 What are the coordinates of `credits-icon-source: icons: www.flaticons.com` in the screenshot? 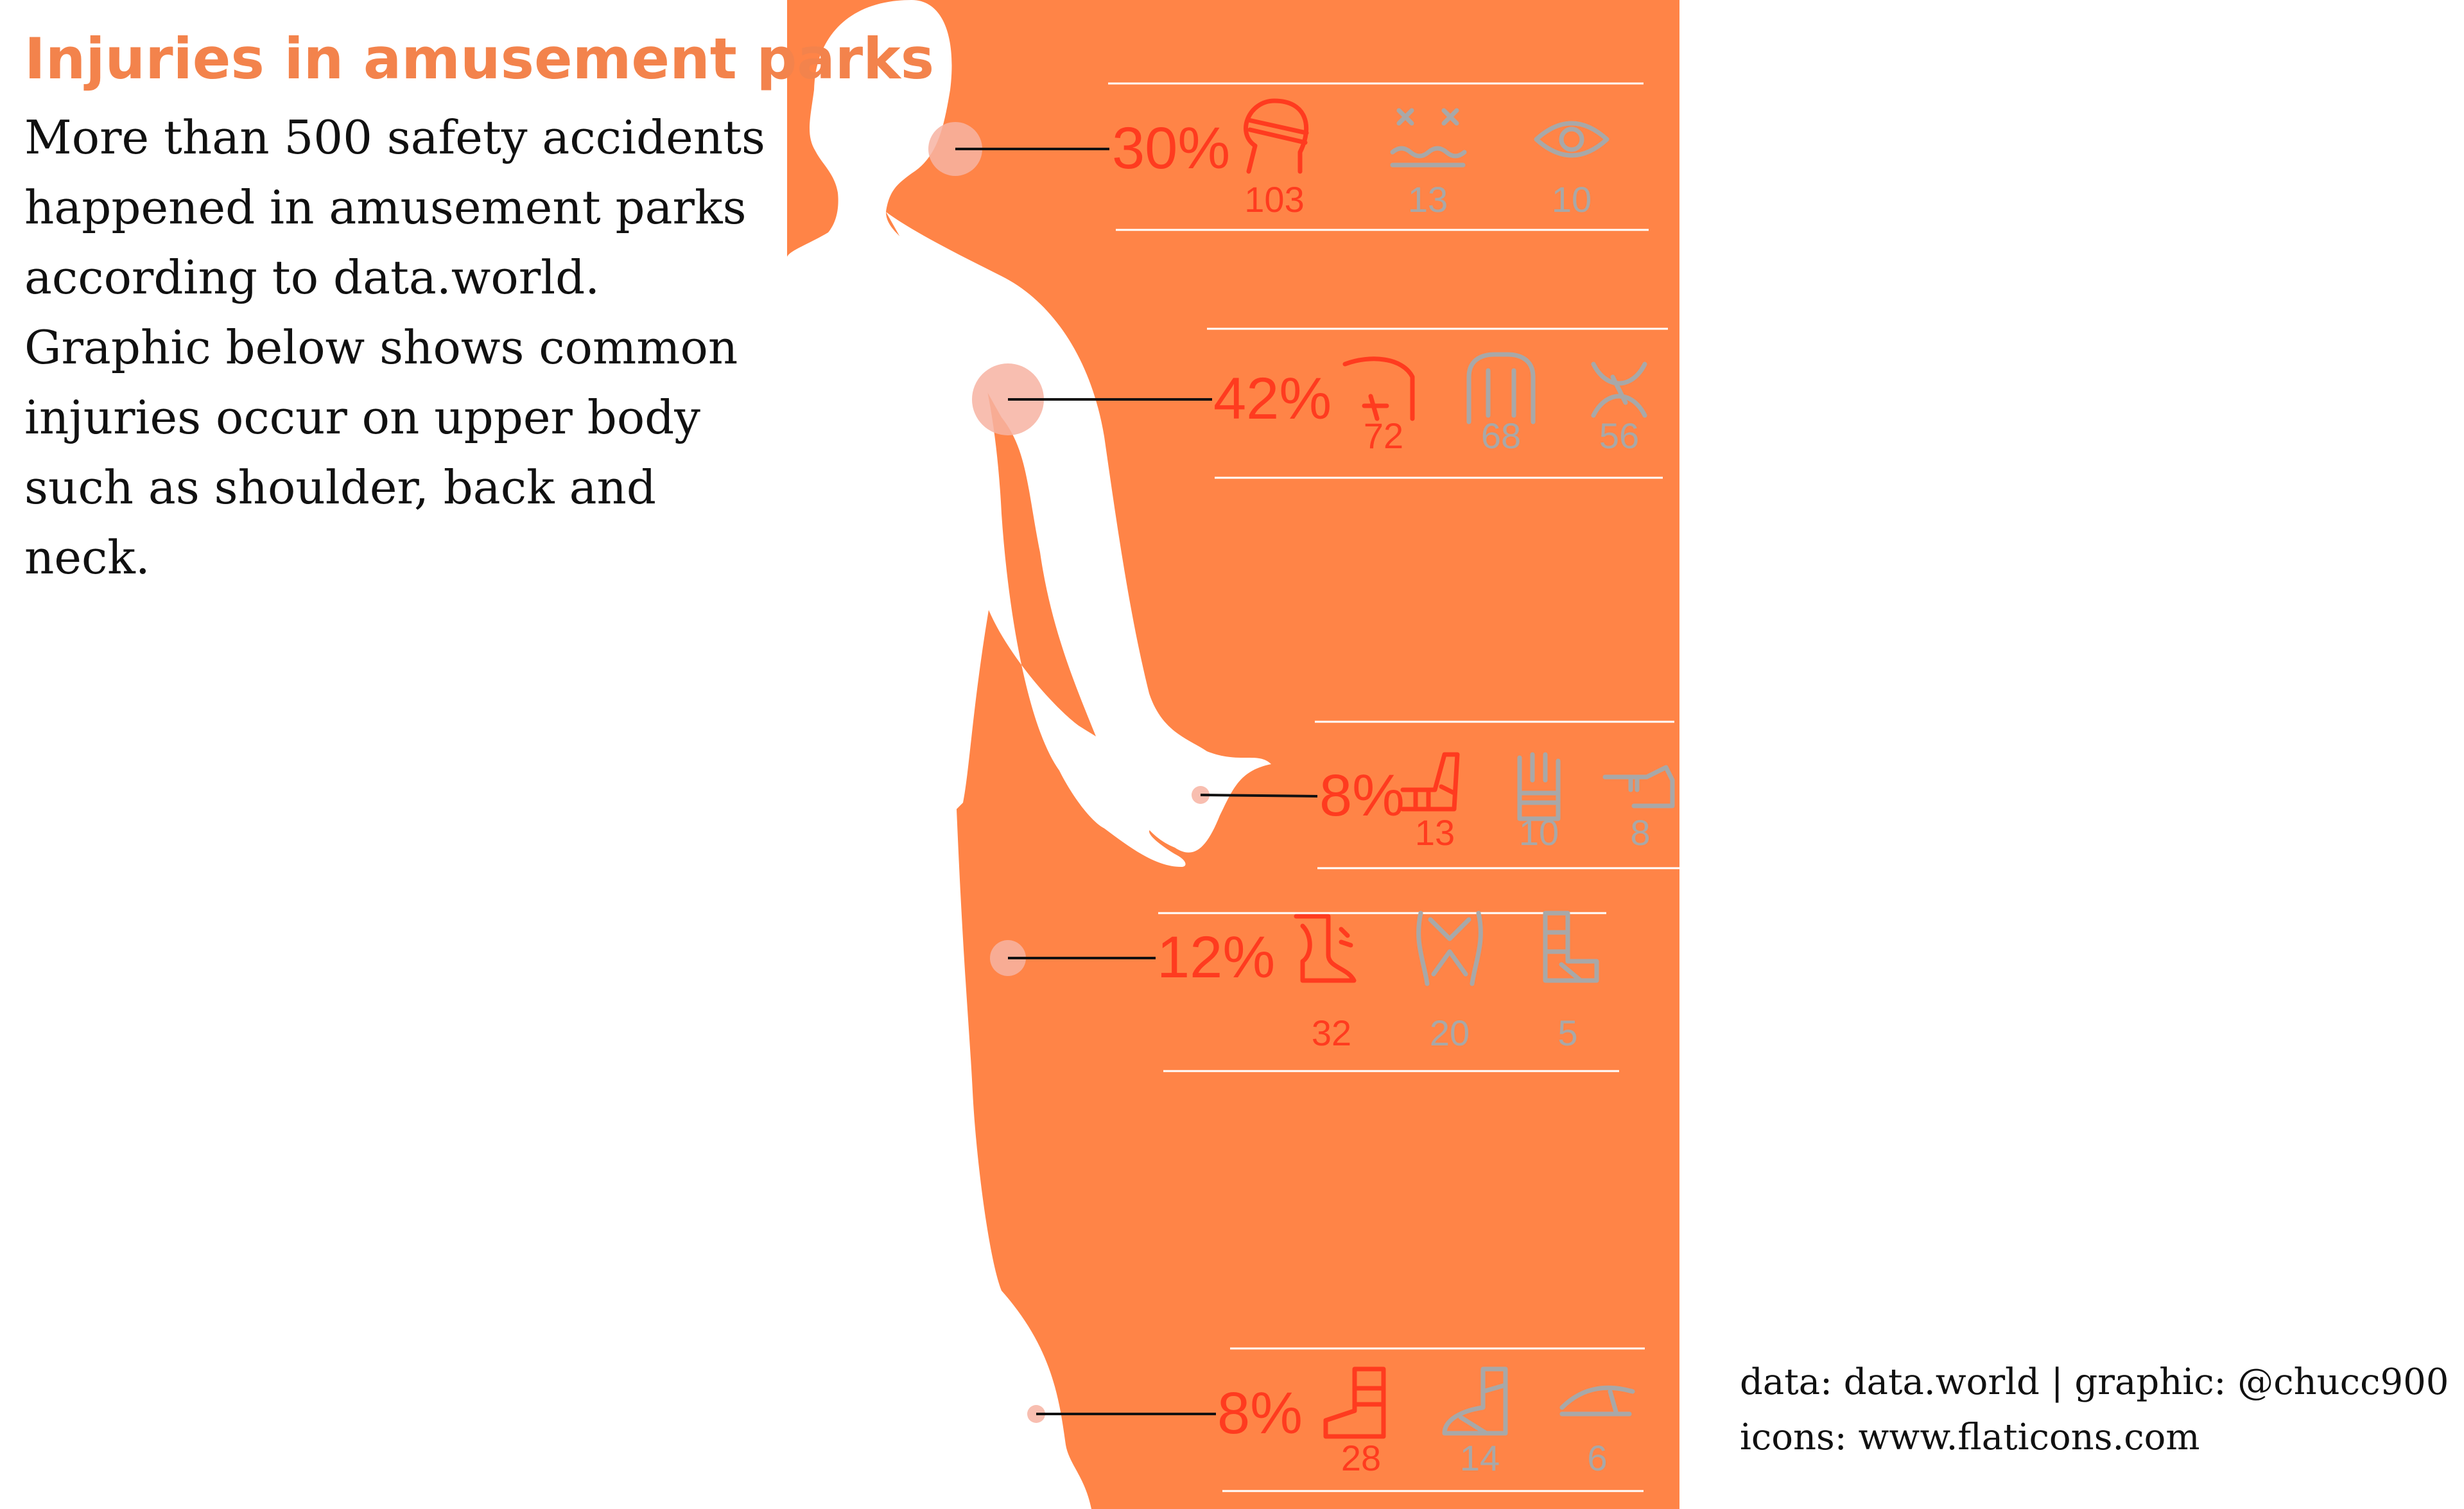 It's located at (1970, 1437).